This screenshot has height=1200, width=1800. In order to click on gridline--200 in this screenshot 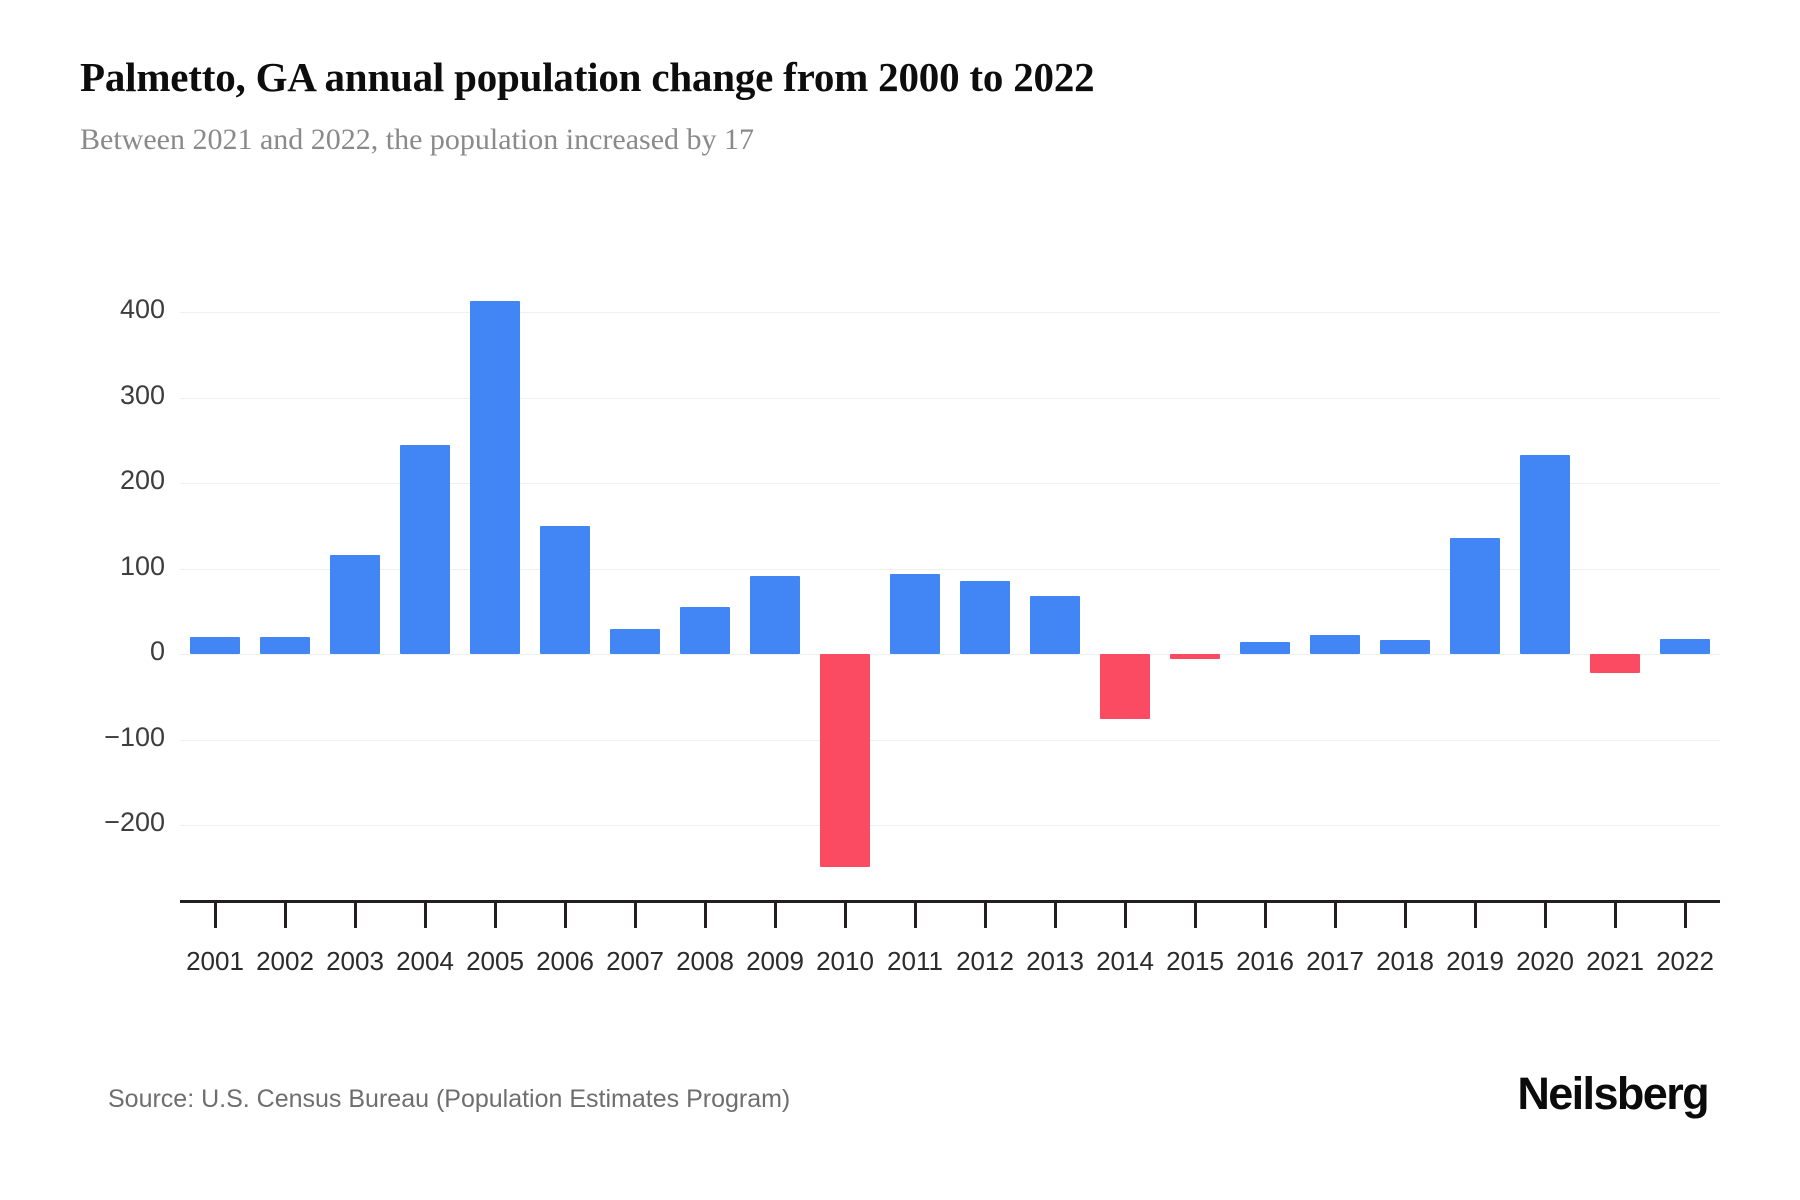, I will do `click(950, 825)`.